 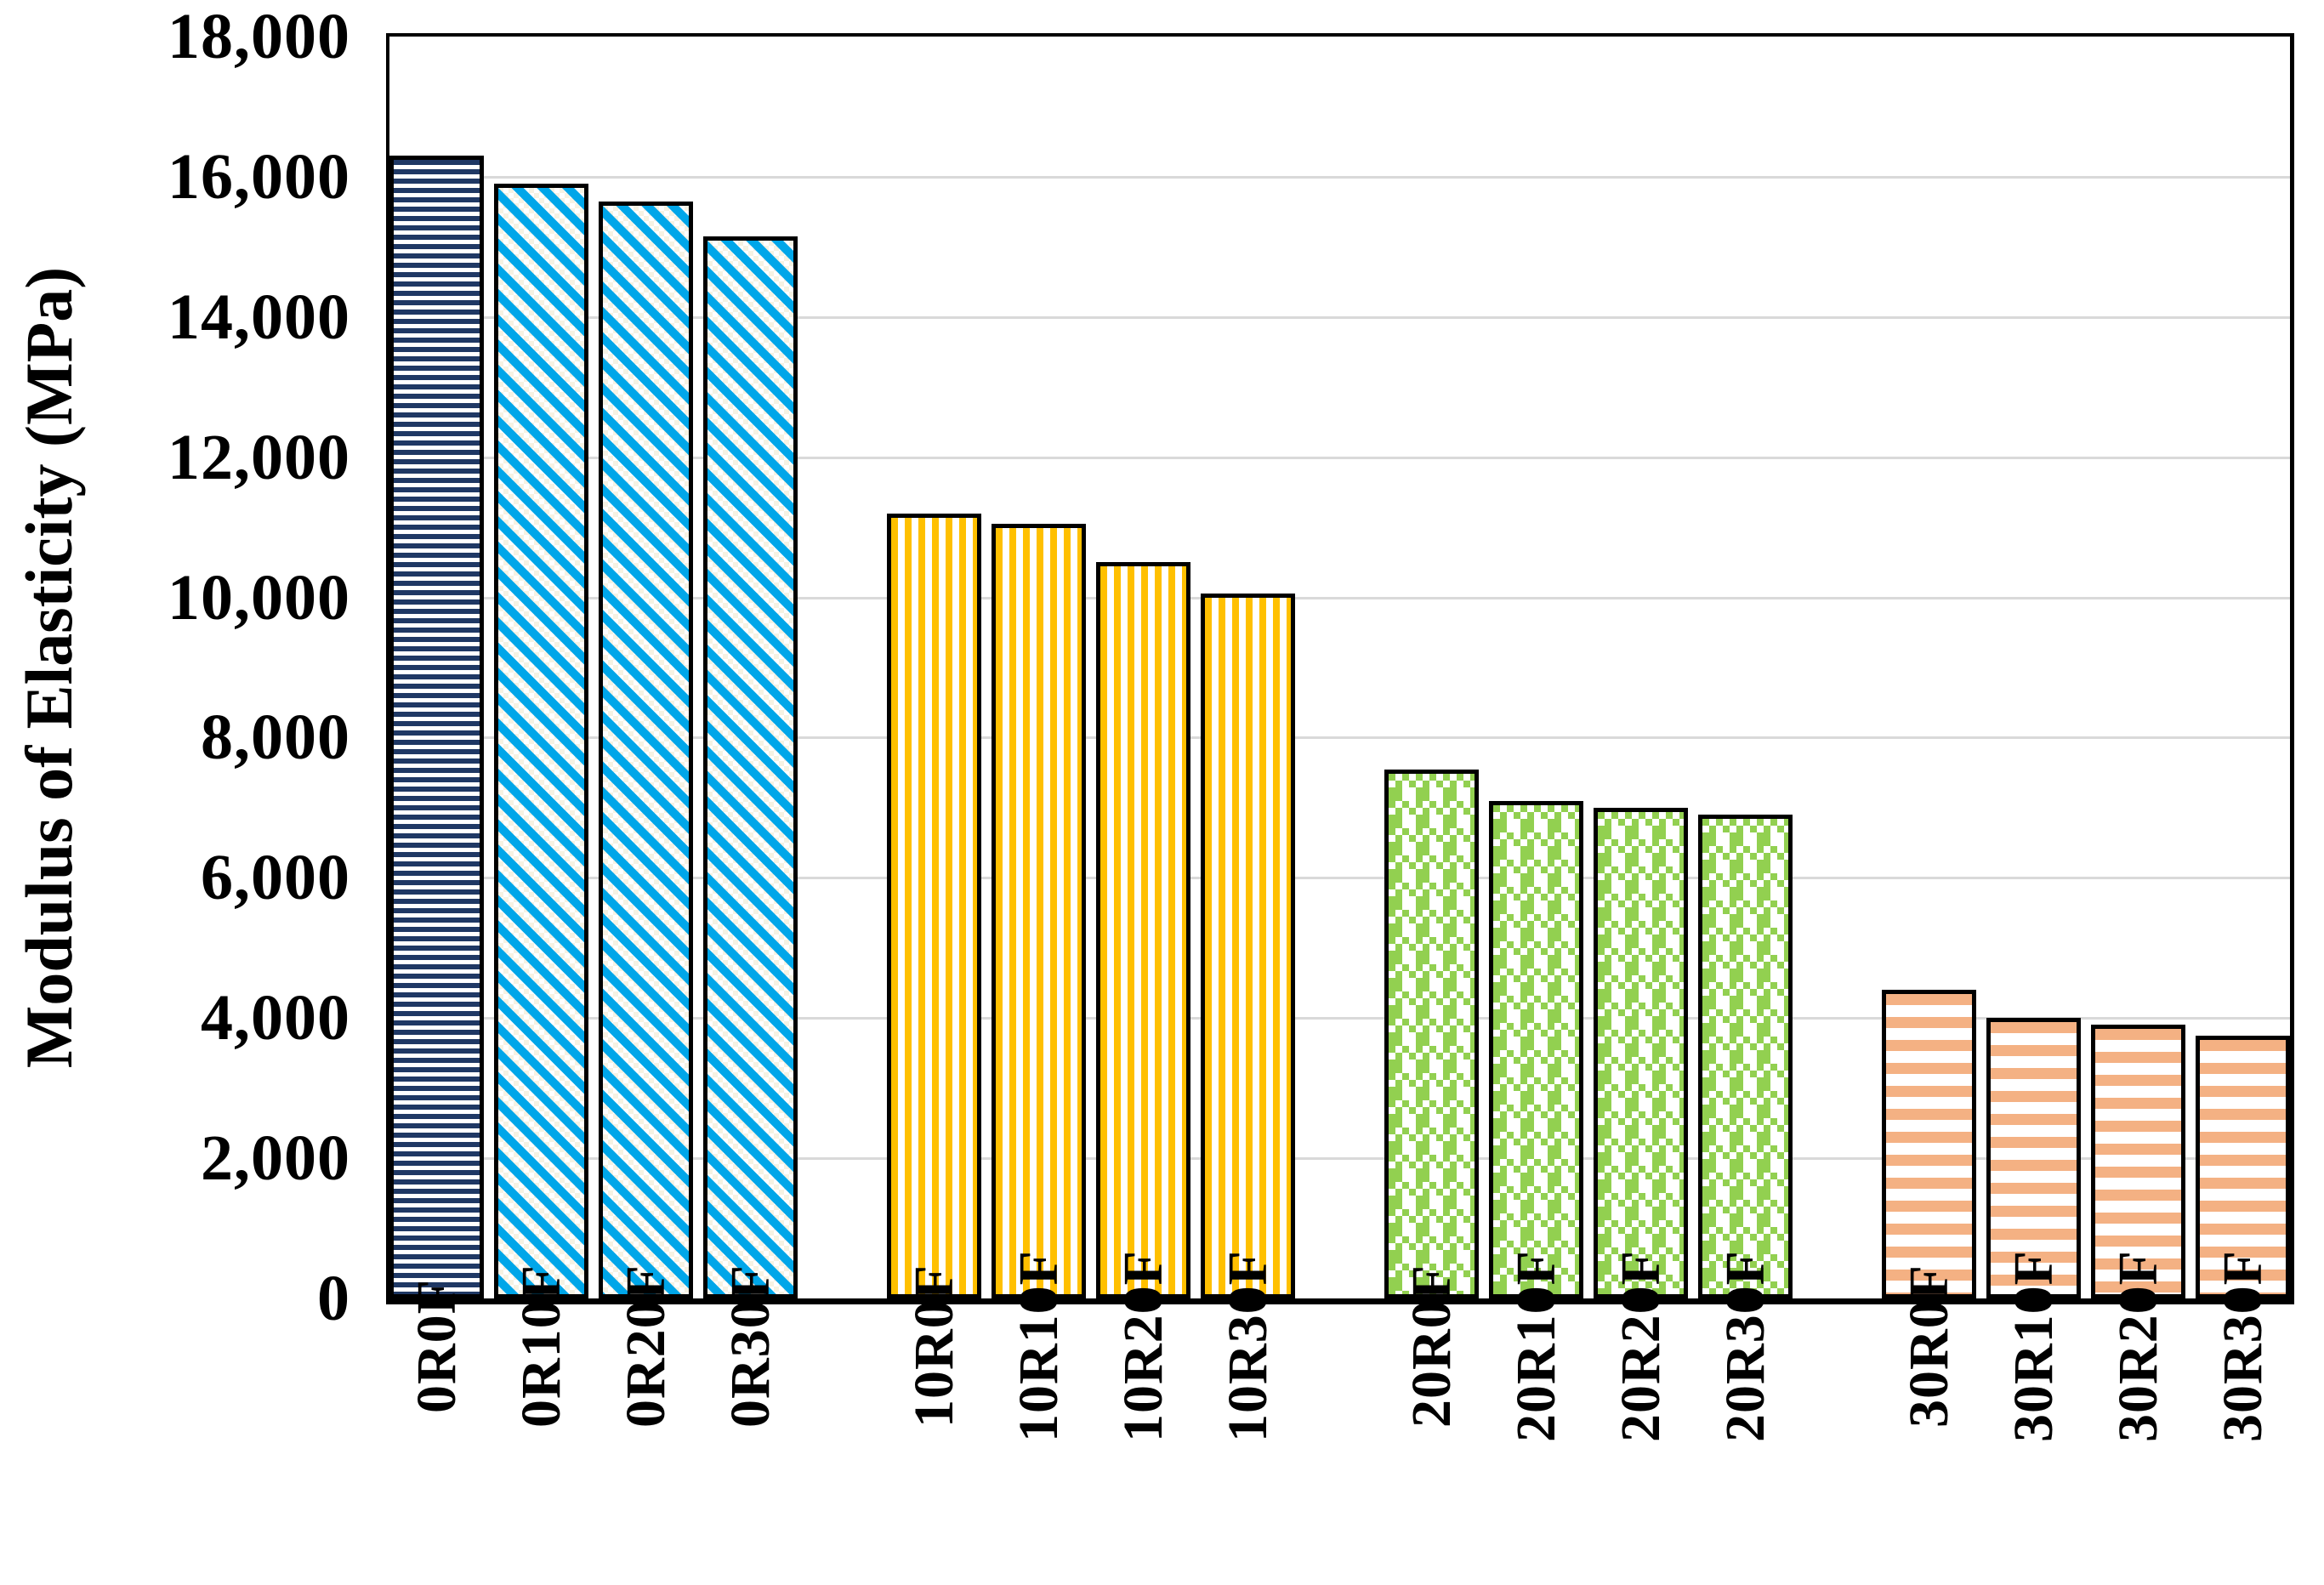 What do you see at coordinates (259, 457) in the screenshot?
I see `y-tick-label-12000: 12,000` at bounding box center [259, 457].